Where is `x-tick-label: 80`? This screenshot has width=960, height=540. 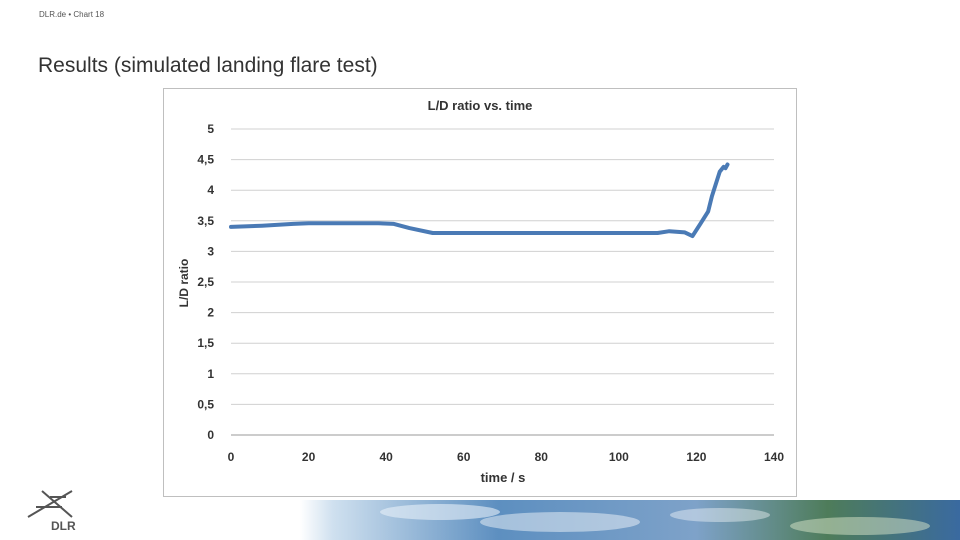 x-tick-label: 80 is located at coordinates (542, 457).